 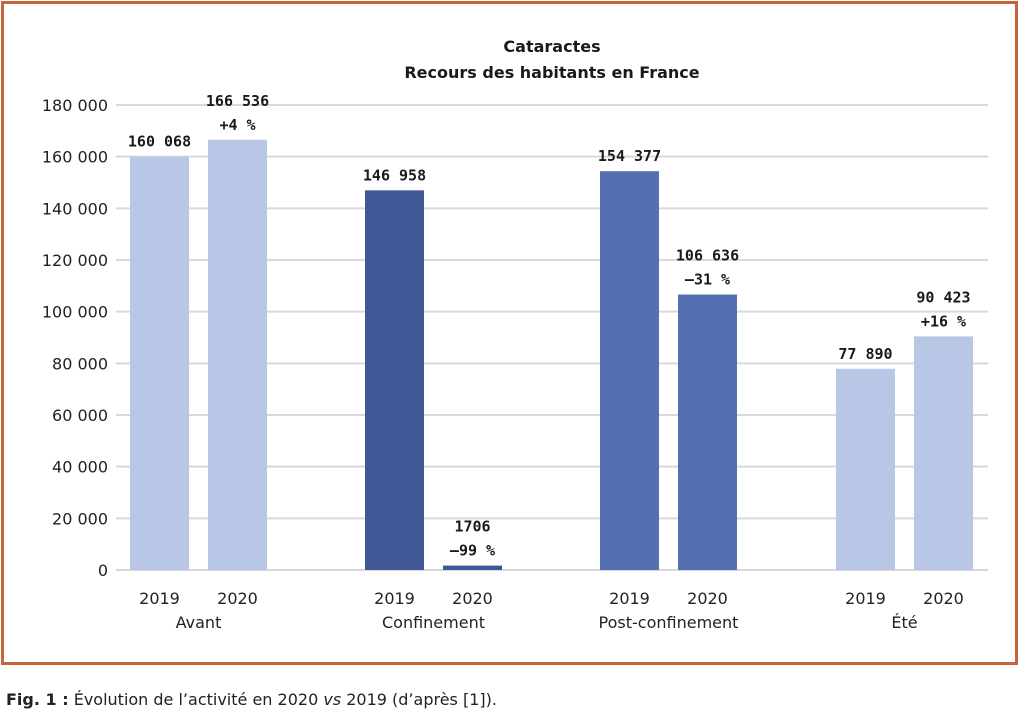 What do you see at coordinates (199, 622) in the screenshot?
I see `x-tick-group: Avant` at bounding box center [199, 622].